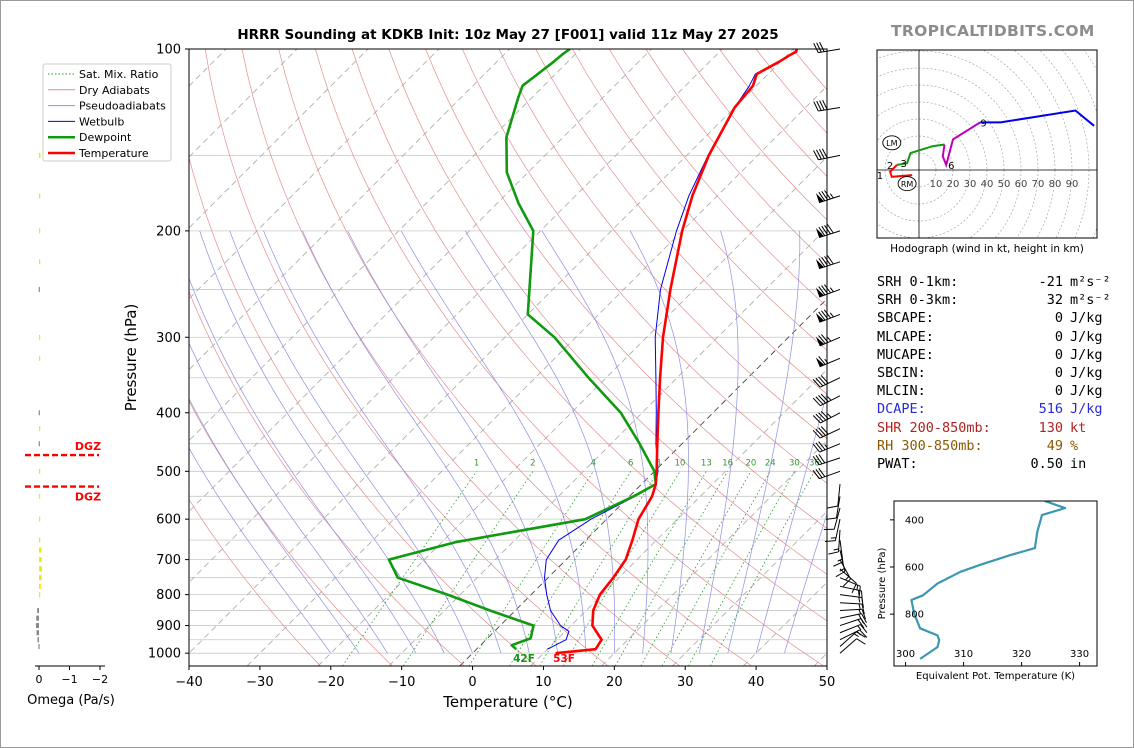 The image size is (1134, 748). I want to click on isotherm, so click(678, 517).